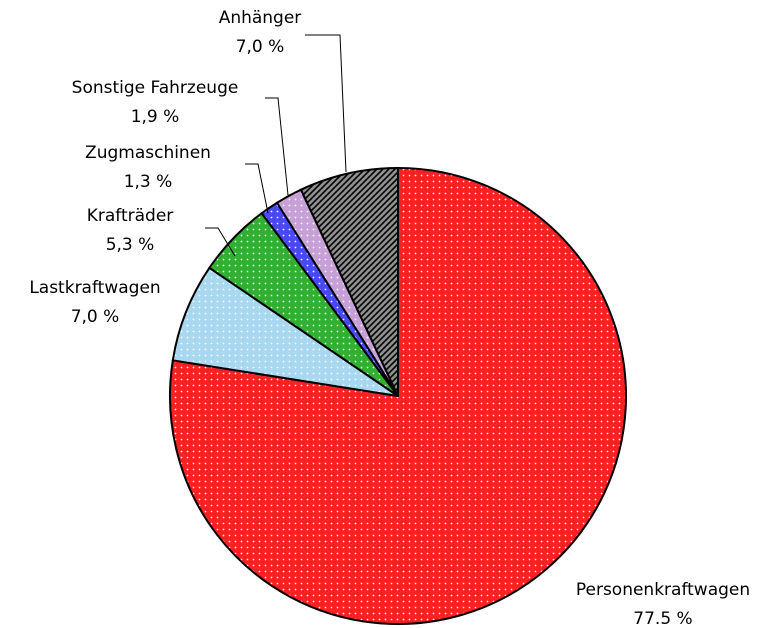 This screenshot has width=775, height=628. I want to click on slice-value: 77.5 %, so click(662, 618).